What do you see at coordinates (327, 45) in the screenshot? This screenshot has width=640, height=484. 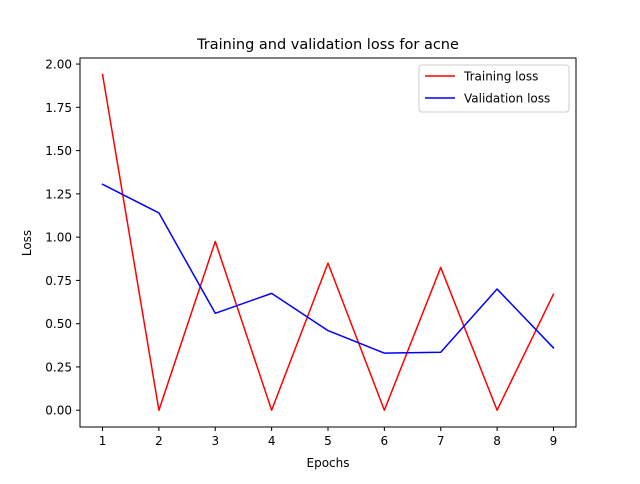 I see `chart-title: Training and validation loss for acne` at bounding box center [327, 45].